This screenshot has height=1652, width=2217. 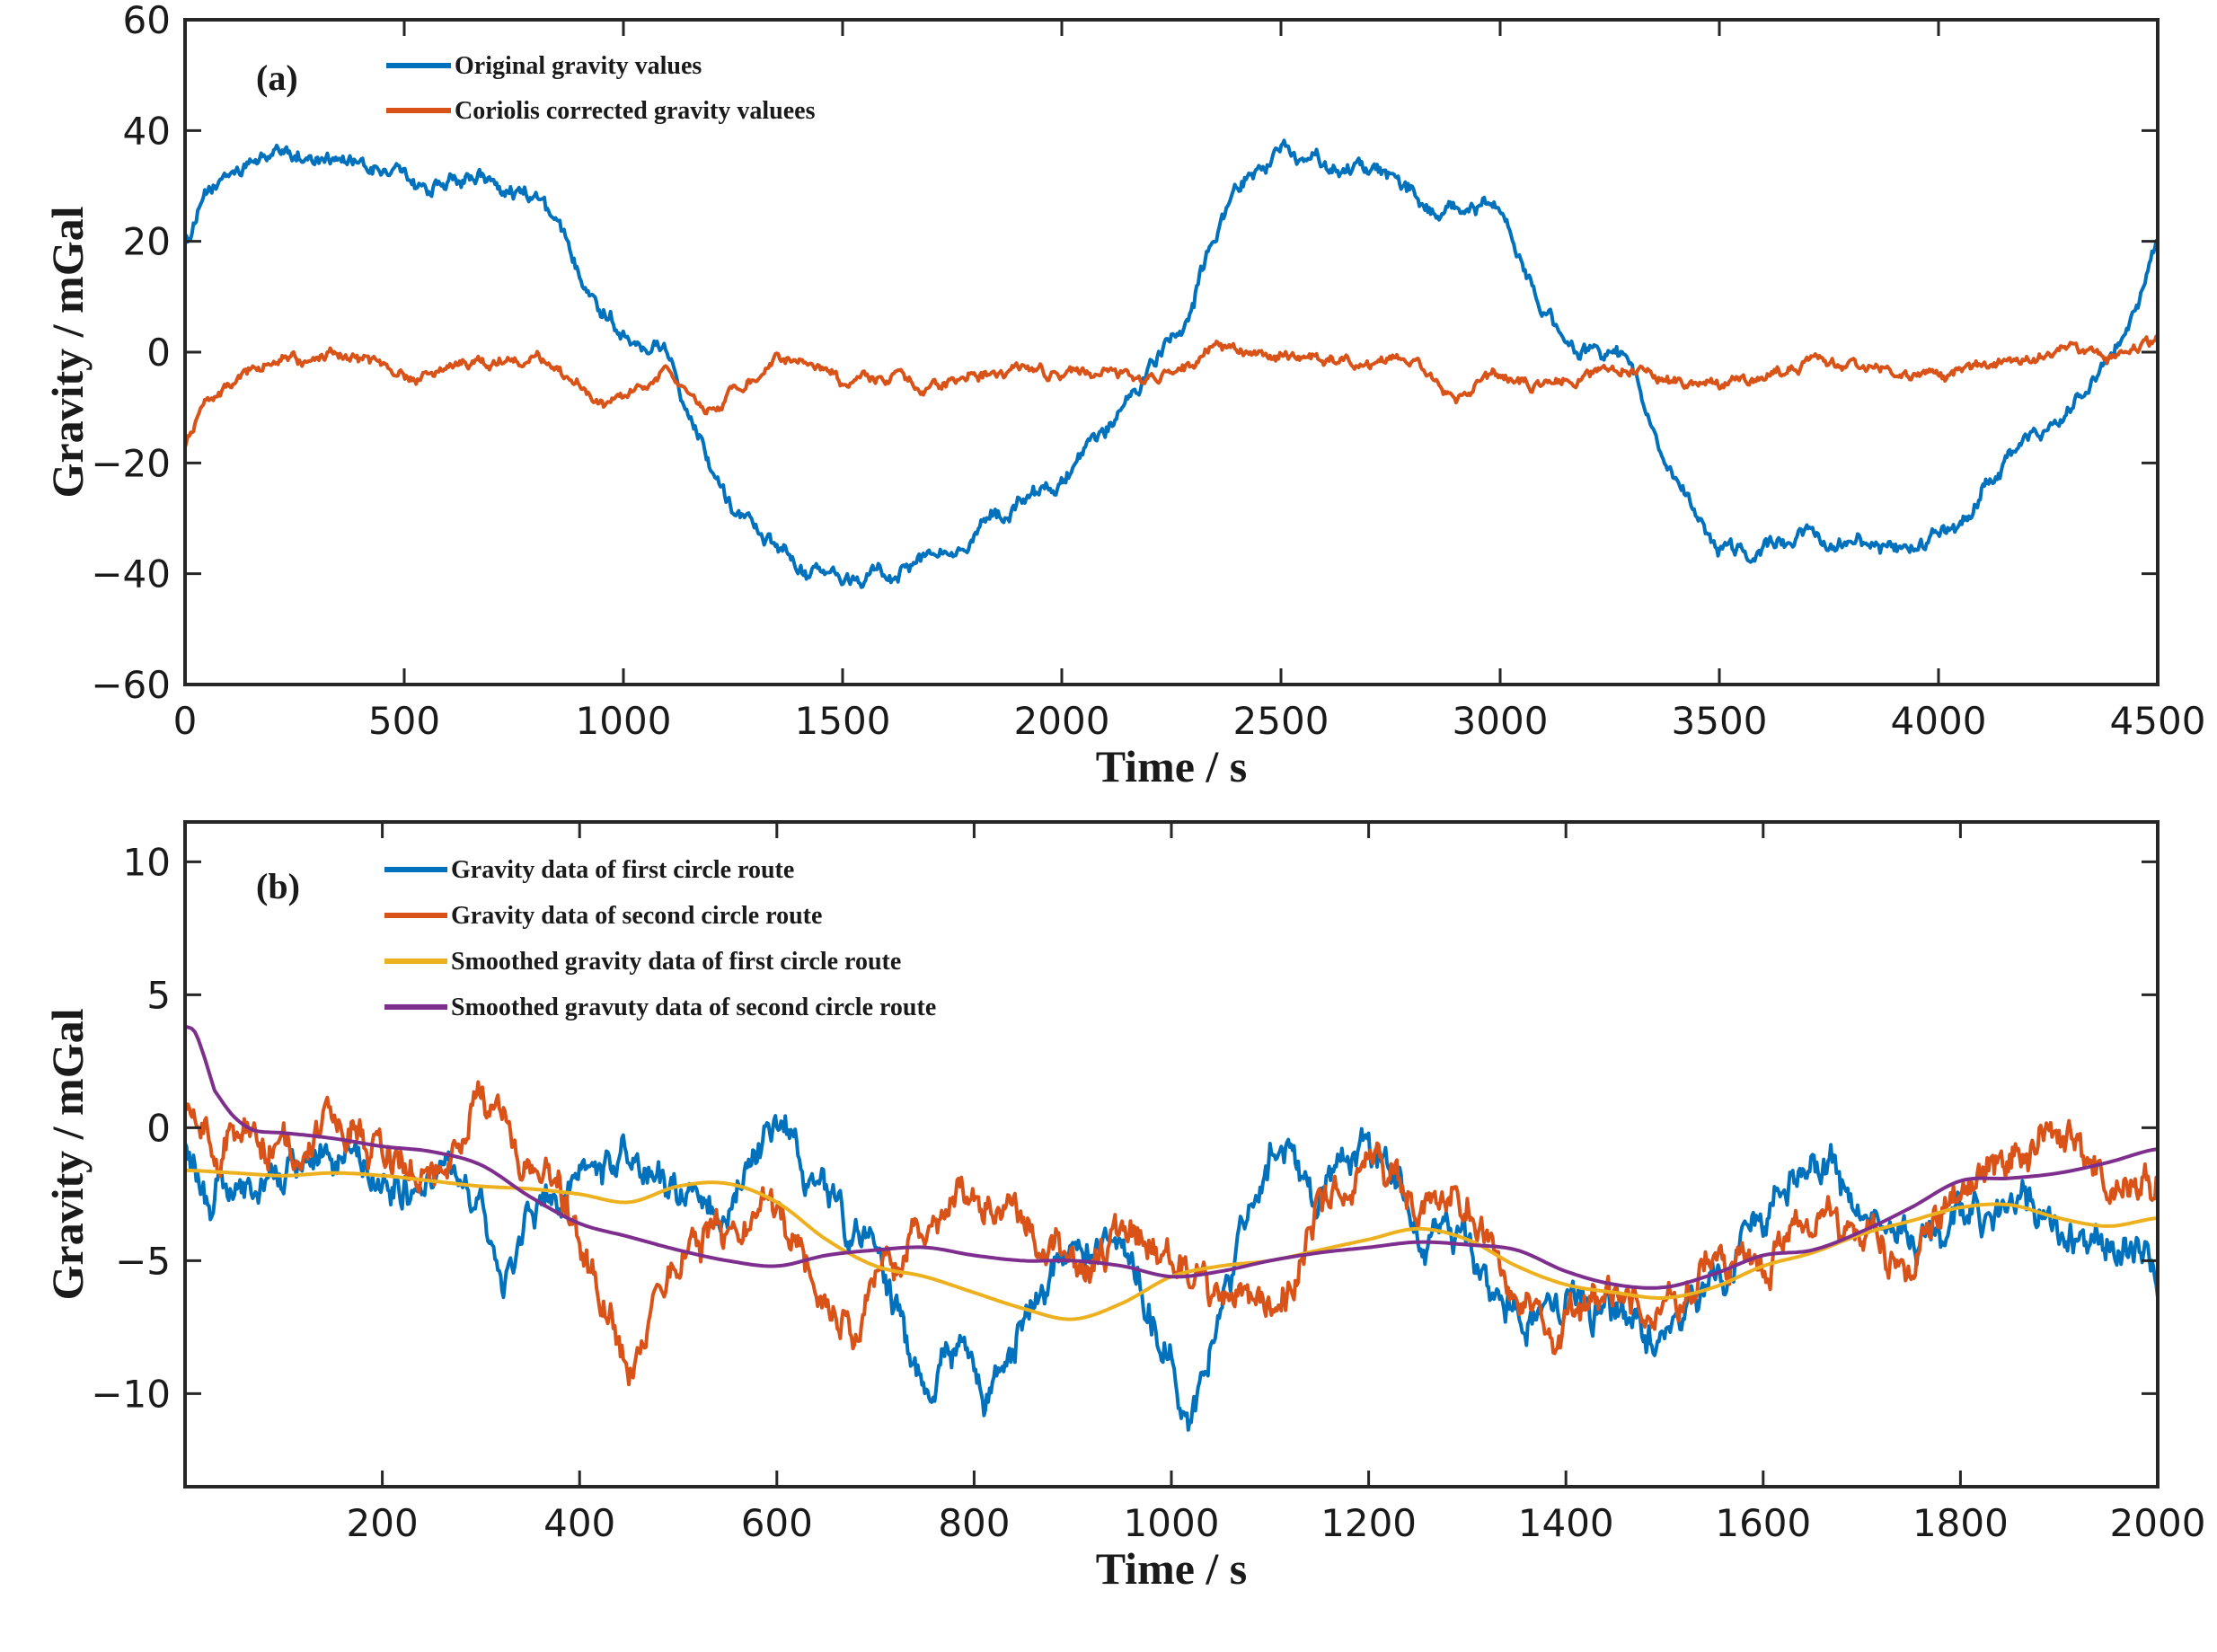 I want to click on x-tick-label: 4500, so click(x=2158, y=721).